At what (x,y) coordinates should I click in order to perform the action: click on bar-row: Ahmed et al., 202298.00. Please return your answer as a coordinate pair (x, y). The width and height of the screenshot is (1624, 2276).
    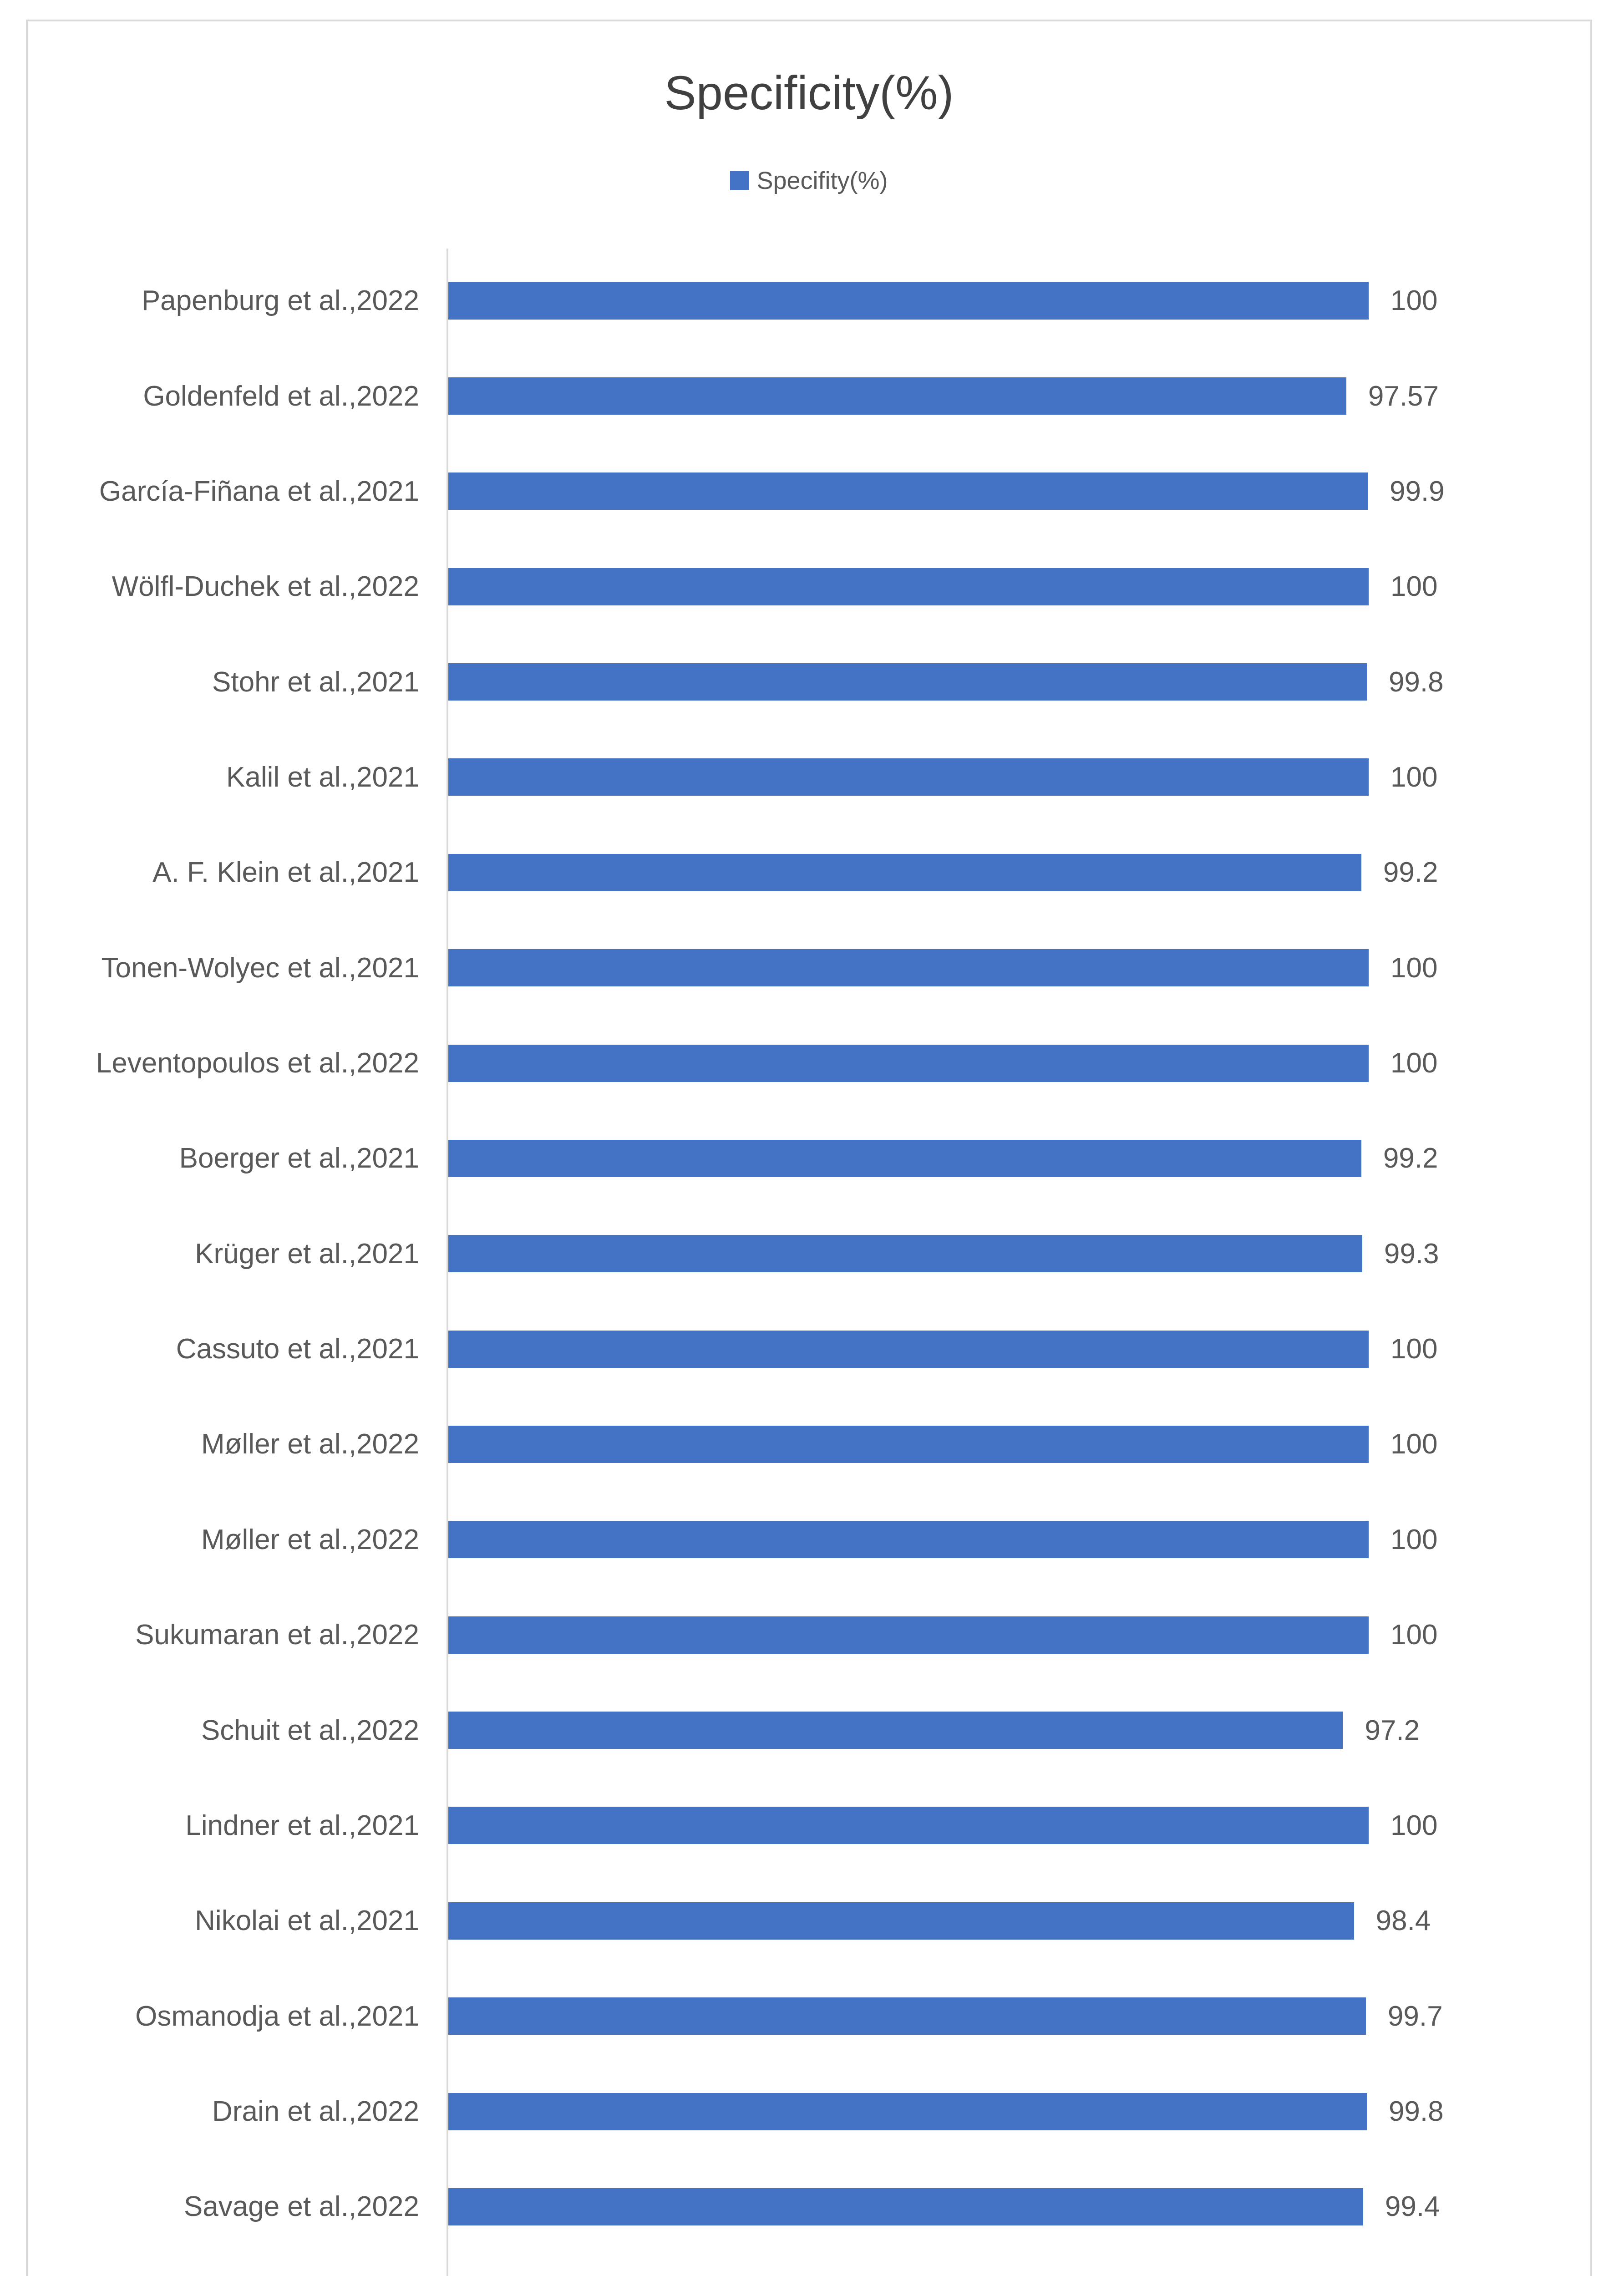
    Looking at the image, I should click on (809, 2265).